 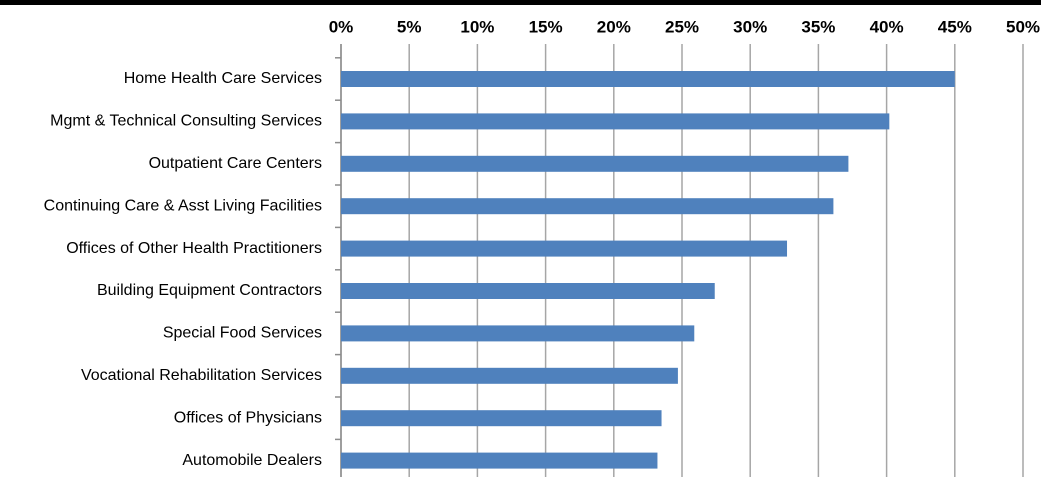 What do you see at coordinates (341, 26) in the screenshot?
I see `x-tick-label: 0%` at bounding box center [341, 26].